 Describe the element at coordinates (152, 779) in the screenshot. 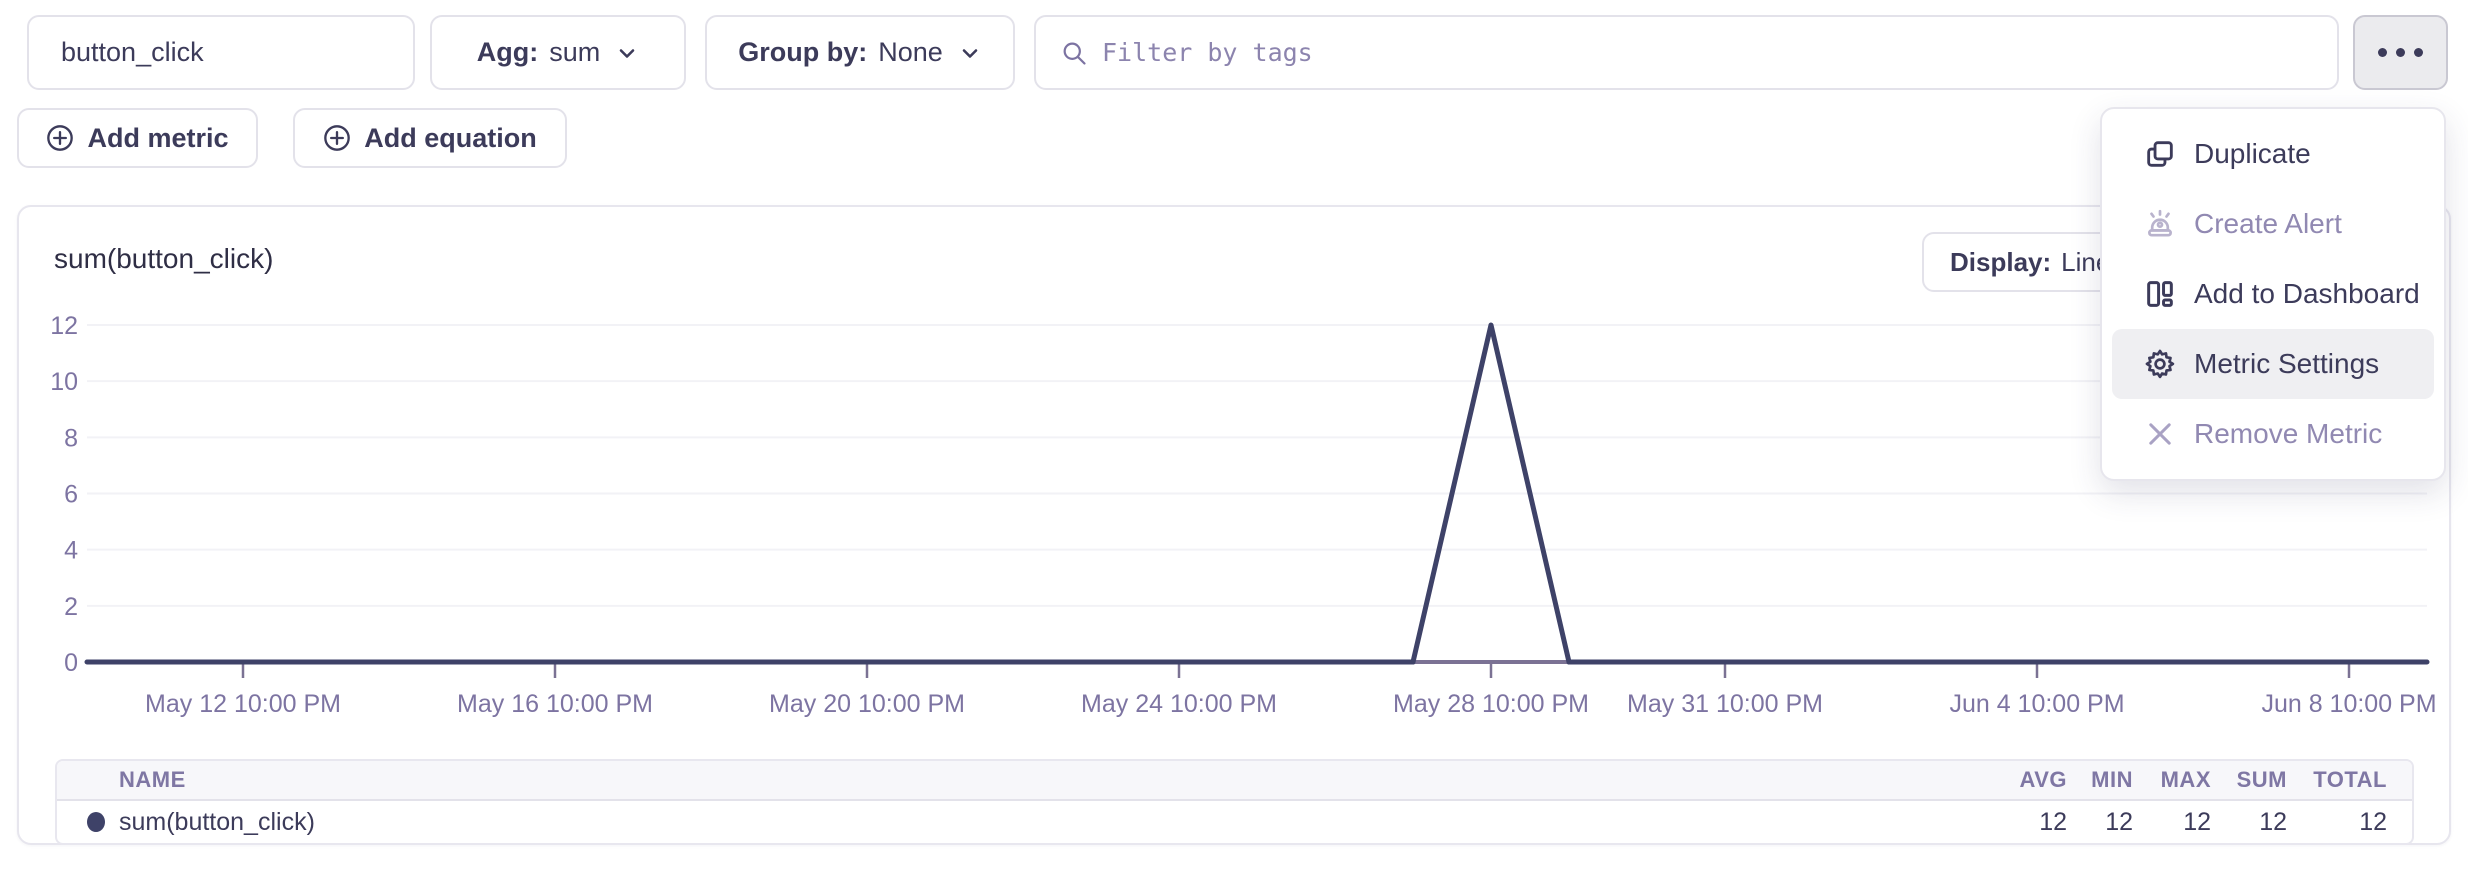

I see `column-header-name: NAME` at that location.